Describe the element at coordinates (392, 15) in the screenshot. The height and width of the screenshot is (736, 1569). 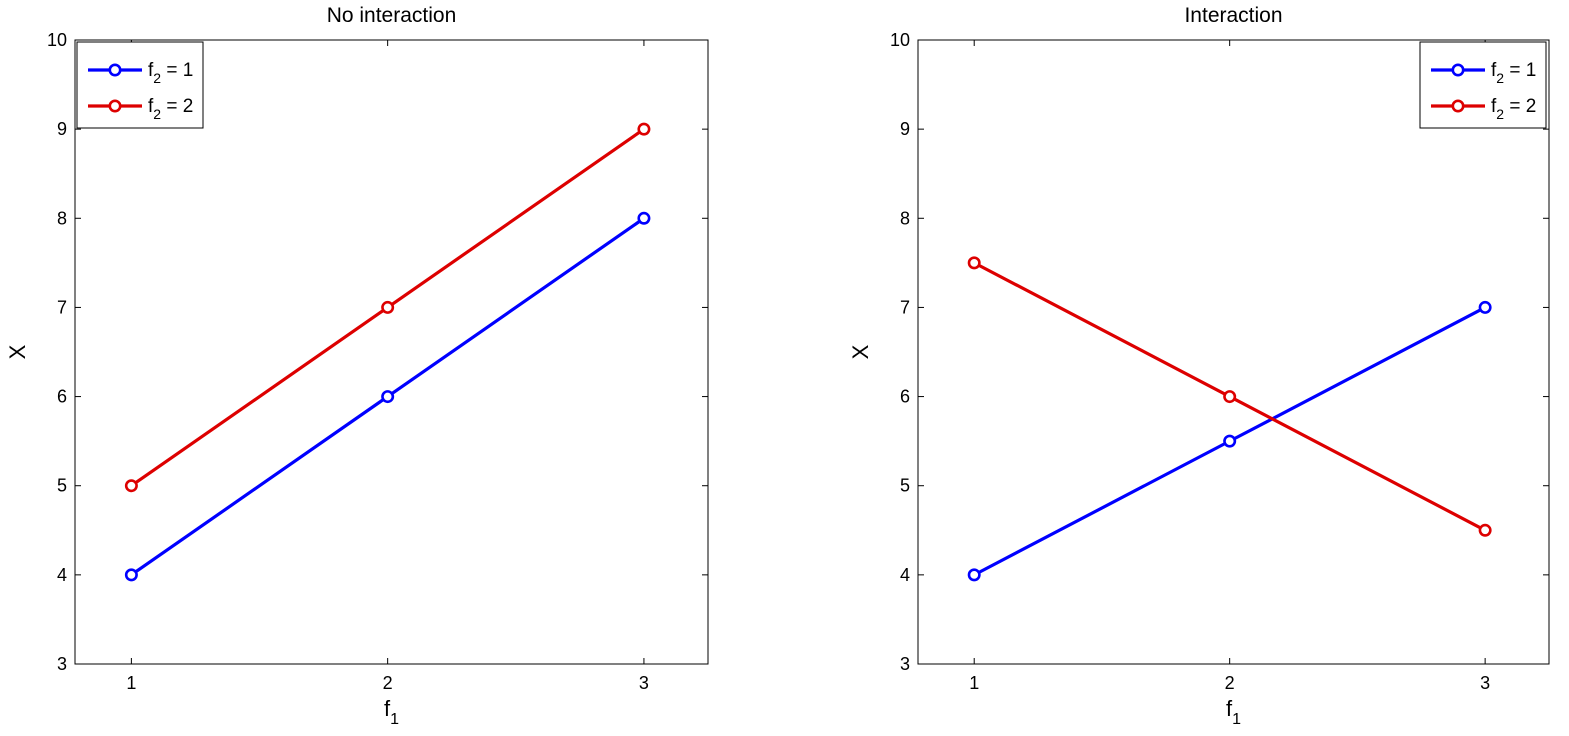
I see `chart-title: No interaction` at that location.